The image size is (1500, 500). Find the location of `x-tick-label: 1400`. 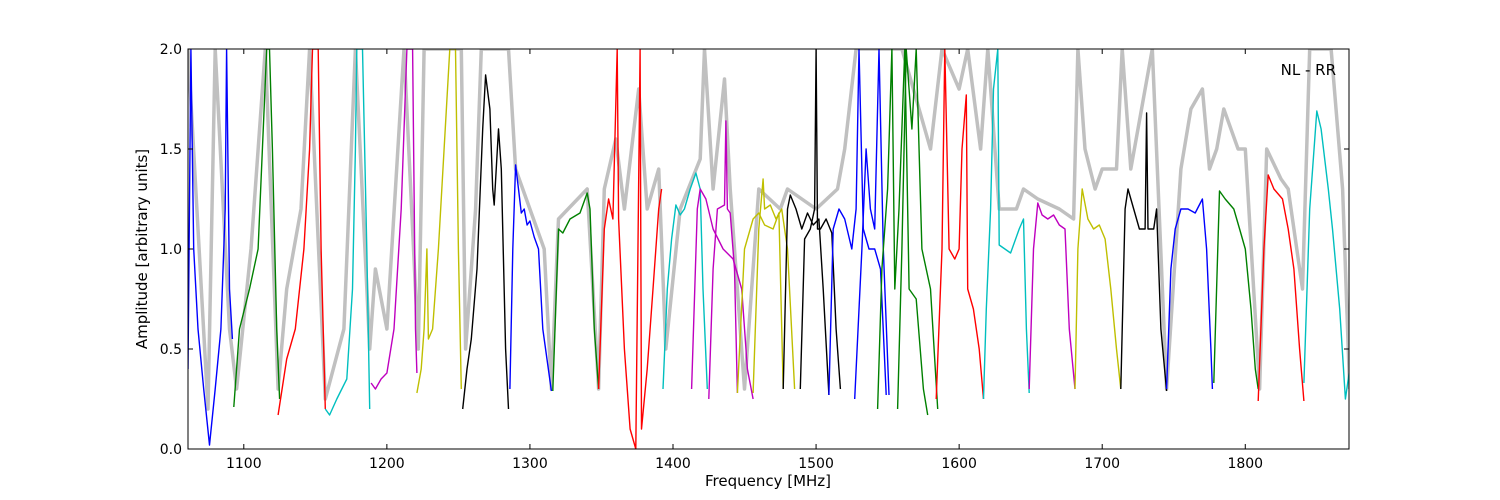

x-tick-label: 1400 is located at coordinates (673, 464).